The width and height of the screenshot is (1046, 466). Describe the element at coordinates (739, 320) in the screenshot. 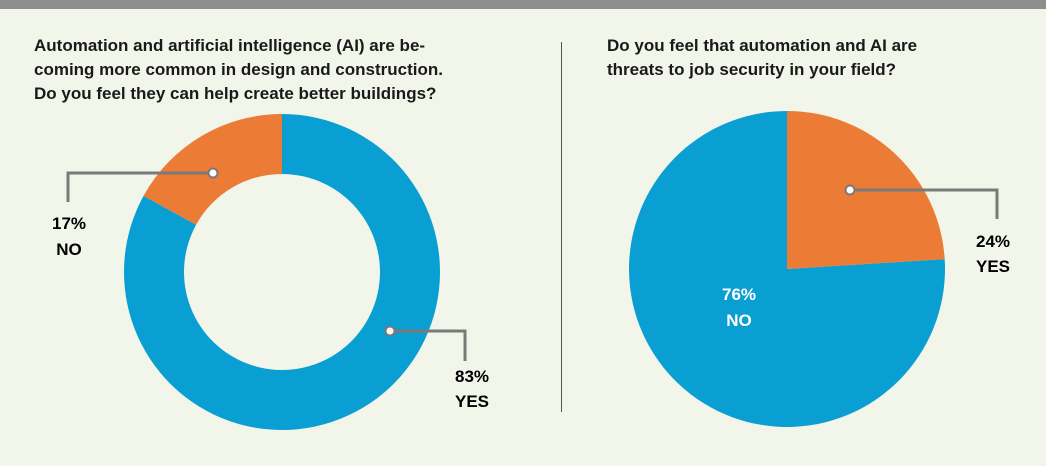

I see `pie-no-category-label: NO` at that location.